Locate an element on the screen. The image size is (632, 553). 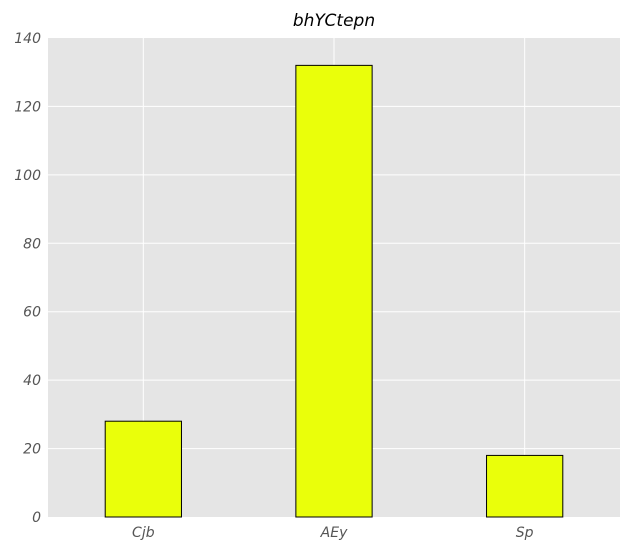
y-tick-label: 0 is located at coordinates (36, 518).